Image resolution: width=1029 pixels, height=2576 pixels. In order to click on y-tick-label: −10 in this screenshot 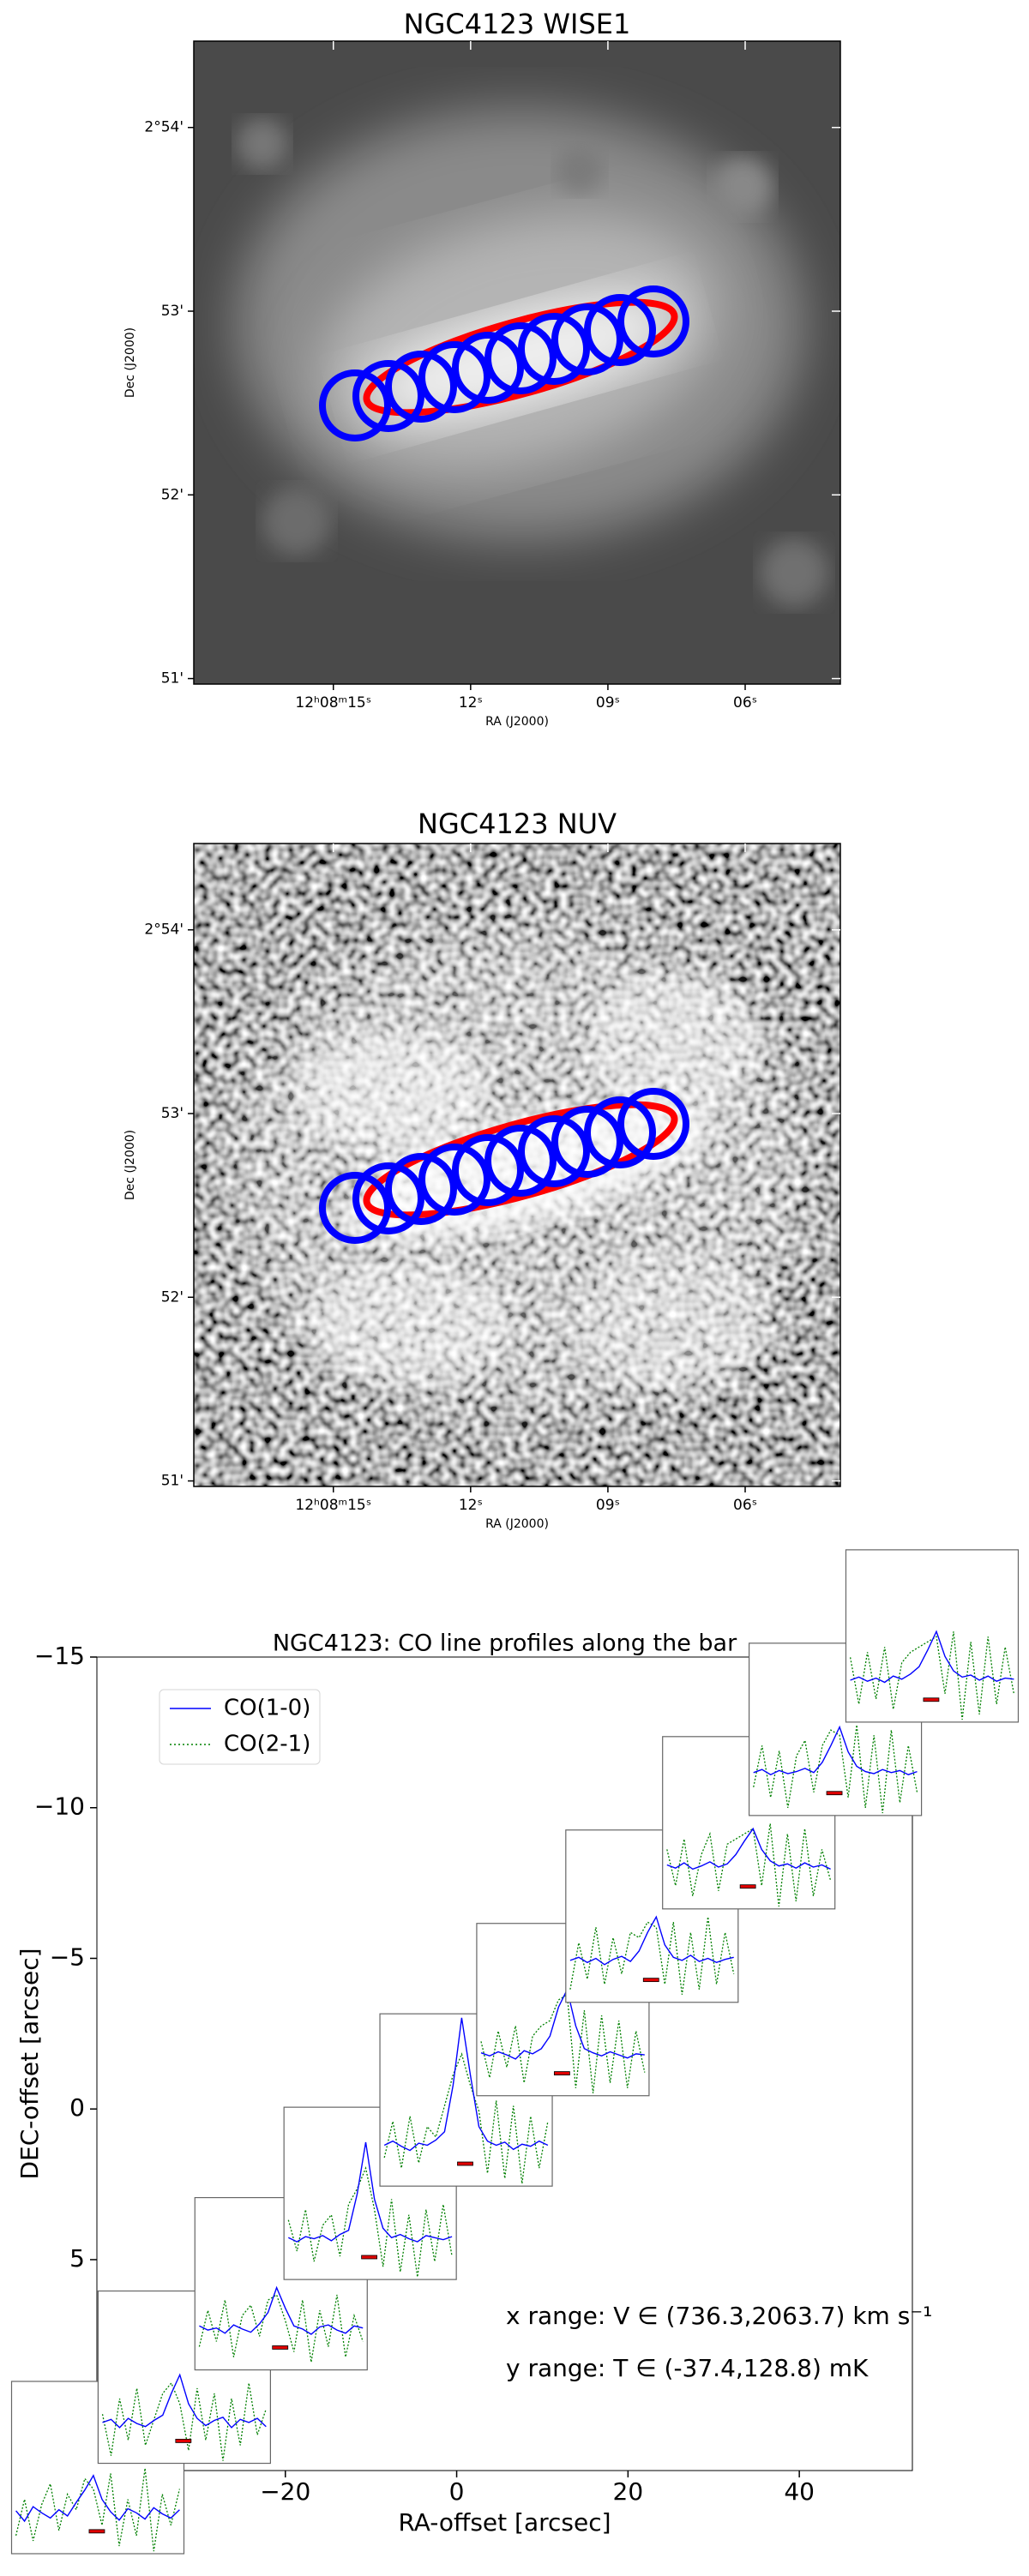, I will do `click(59, 1806)`.